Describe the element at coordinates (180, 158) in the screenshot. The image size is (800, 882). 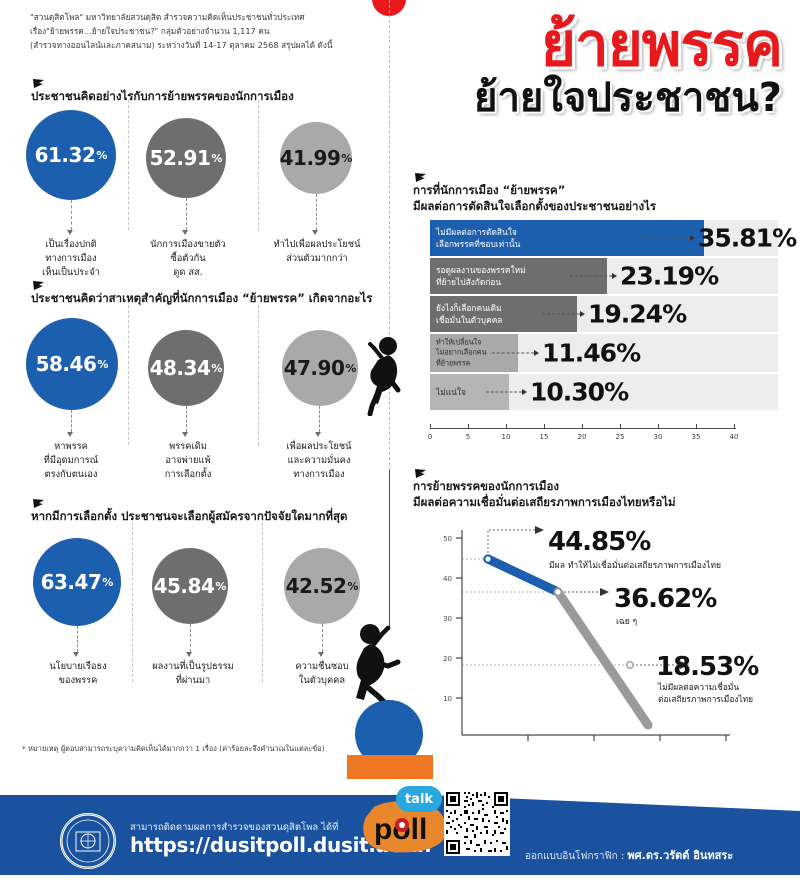
I see `stat-value: 52.91` at that location.